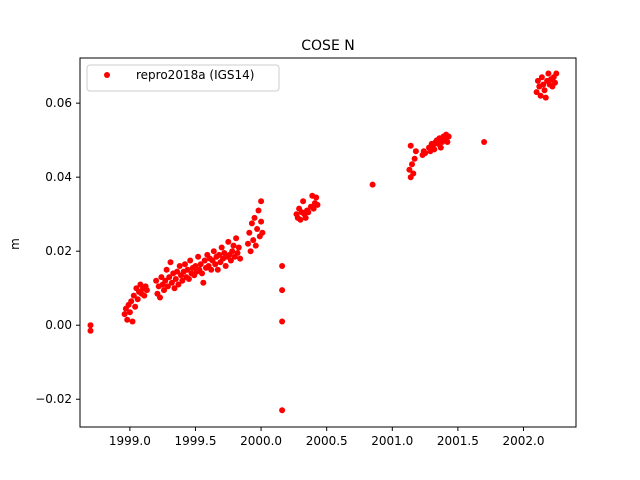 Image resolution: width=640 pixels, height=480 pixels. I want to click on legend: repro2018a (IGS14), so click(183, 78).